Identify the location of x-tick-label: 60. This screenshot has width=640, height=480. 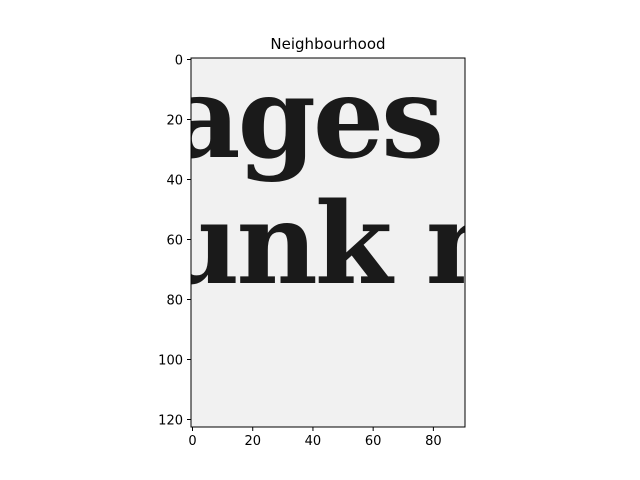
(373, 441).